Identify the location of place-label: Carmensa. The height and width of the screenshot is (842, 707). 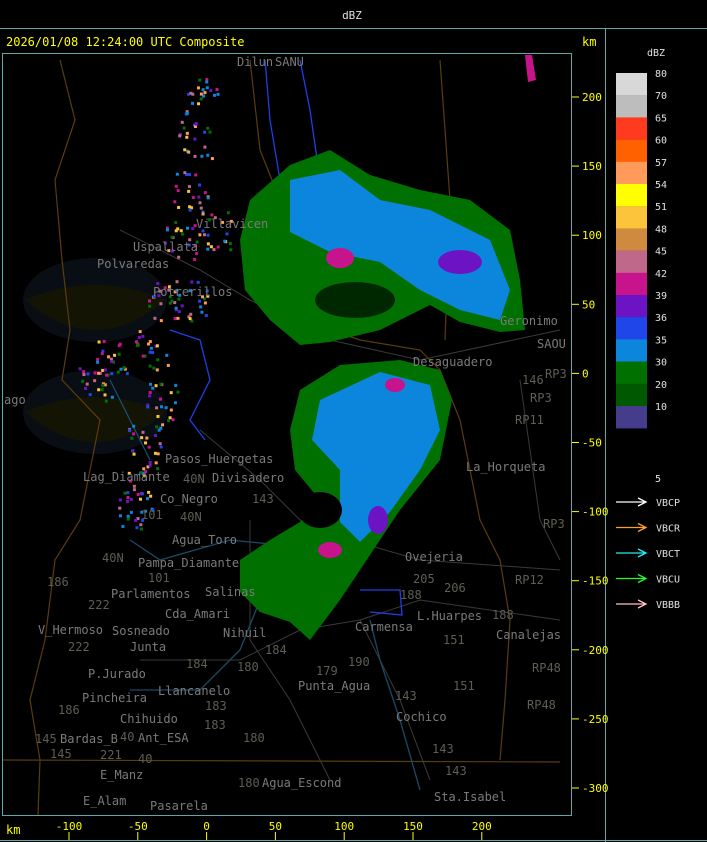
(384, 627).